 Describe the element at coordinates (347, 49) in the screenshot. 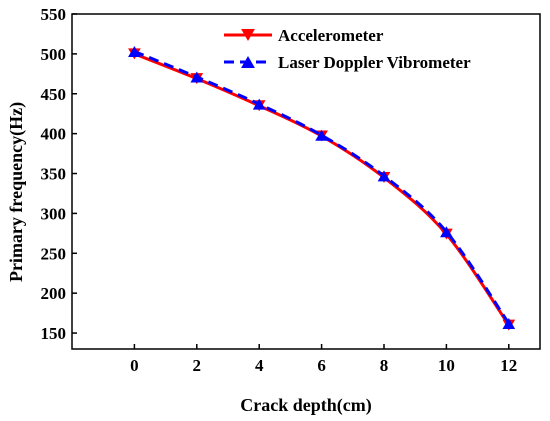

I see `legend: Accelerometer Laser Doppler Vibrometer` at that location.